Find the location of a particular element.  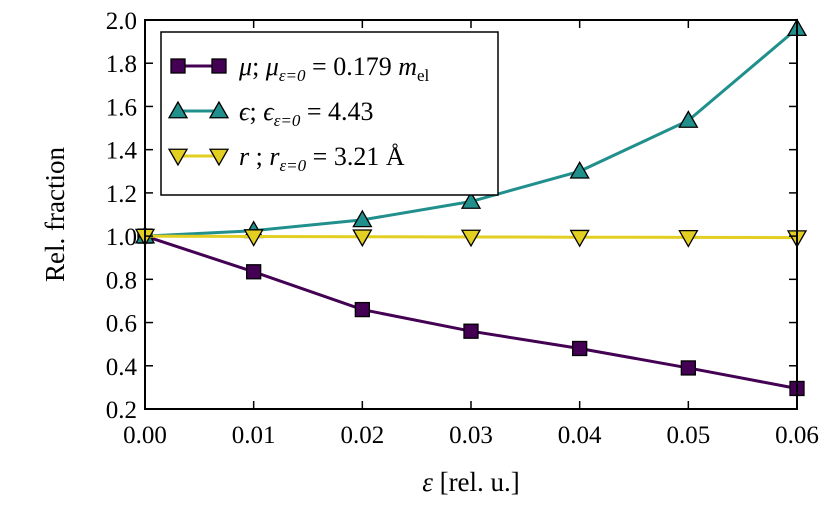

legend-entry-epsilon: ϵ; ϵε=0 = 4.43 is located at coordinates (306, 113).